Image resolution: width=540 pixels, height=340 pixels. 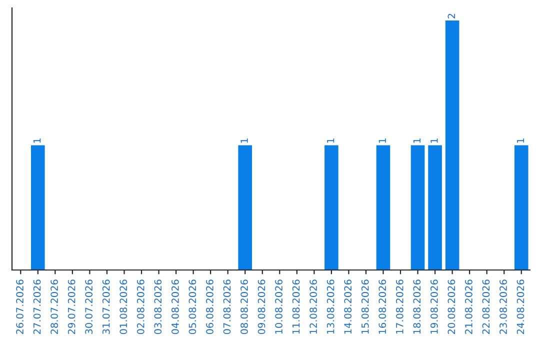 I want to click on x-tick-label: 17.08.2026, so click(x=400, y=307).